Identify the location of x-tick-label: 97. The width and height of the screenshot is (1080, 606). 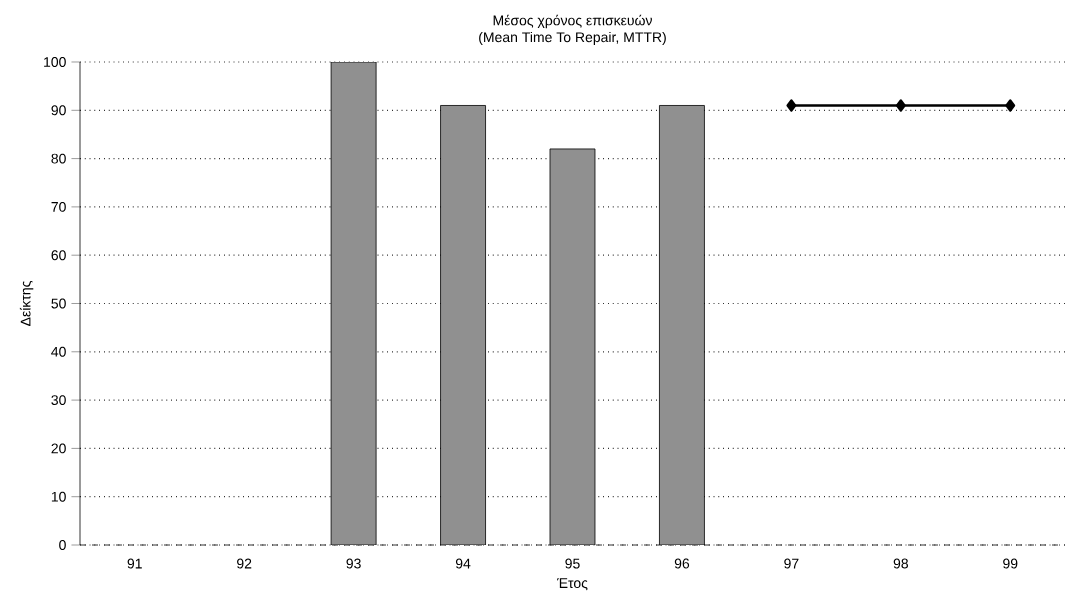
(791, 563).